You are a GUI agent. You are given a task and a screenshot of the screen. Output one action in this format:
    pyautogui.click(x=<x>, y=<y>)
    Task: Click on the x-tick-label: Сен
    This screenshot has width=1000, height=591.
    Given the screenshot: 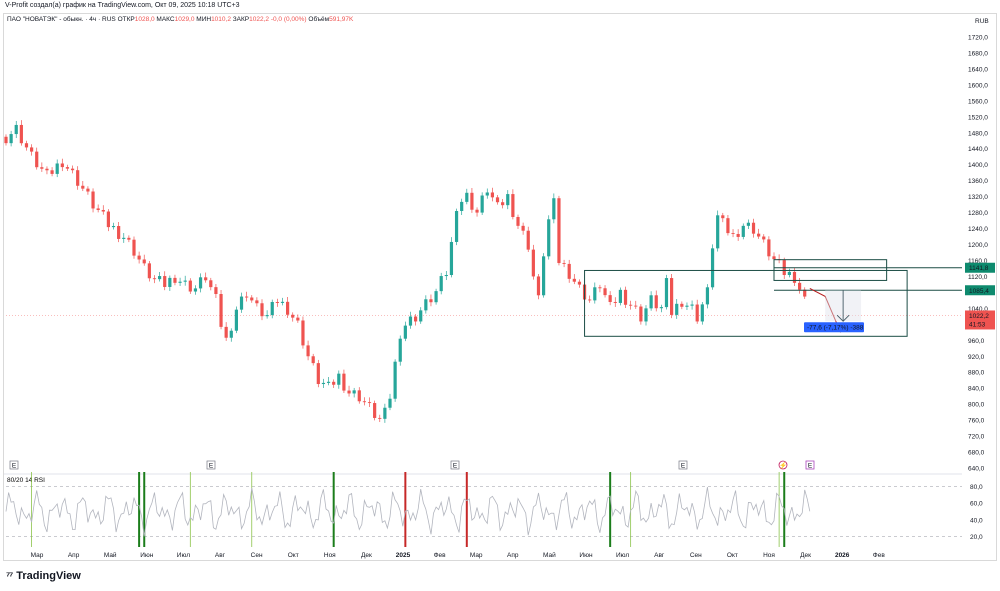 What is the action you would take?
    pyautogui.click(x=257, y=555)
    